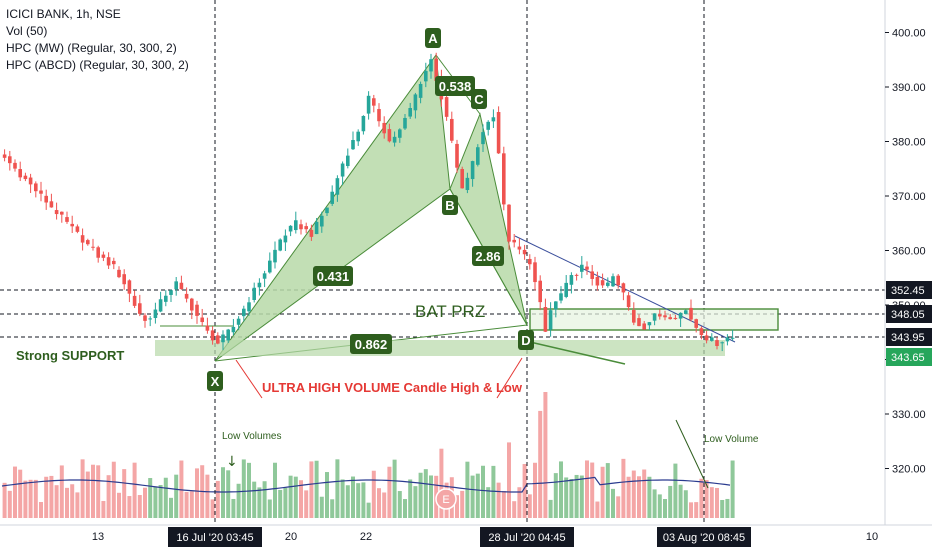 Image resolution: width=932 pixels, height=550 pixels. Describe the element at coordinates (251, 436) in the screenshot. I see `low-volumes-label: Low Volumes` at that location.